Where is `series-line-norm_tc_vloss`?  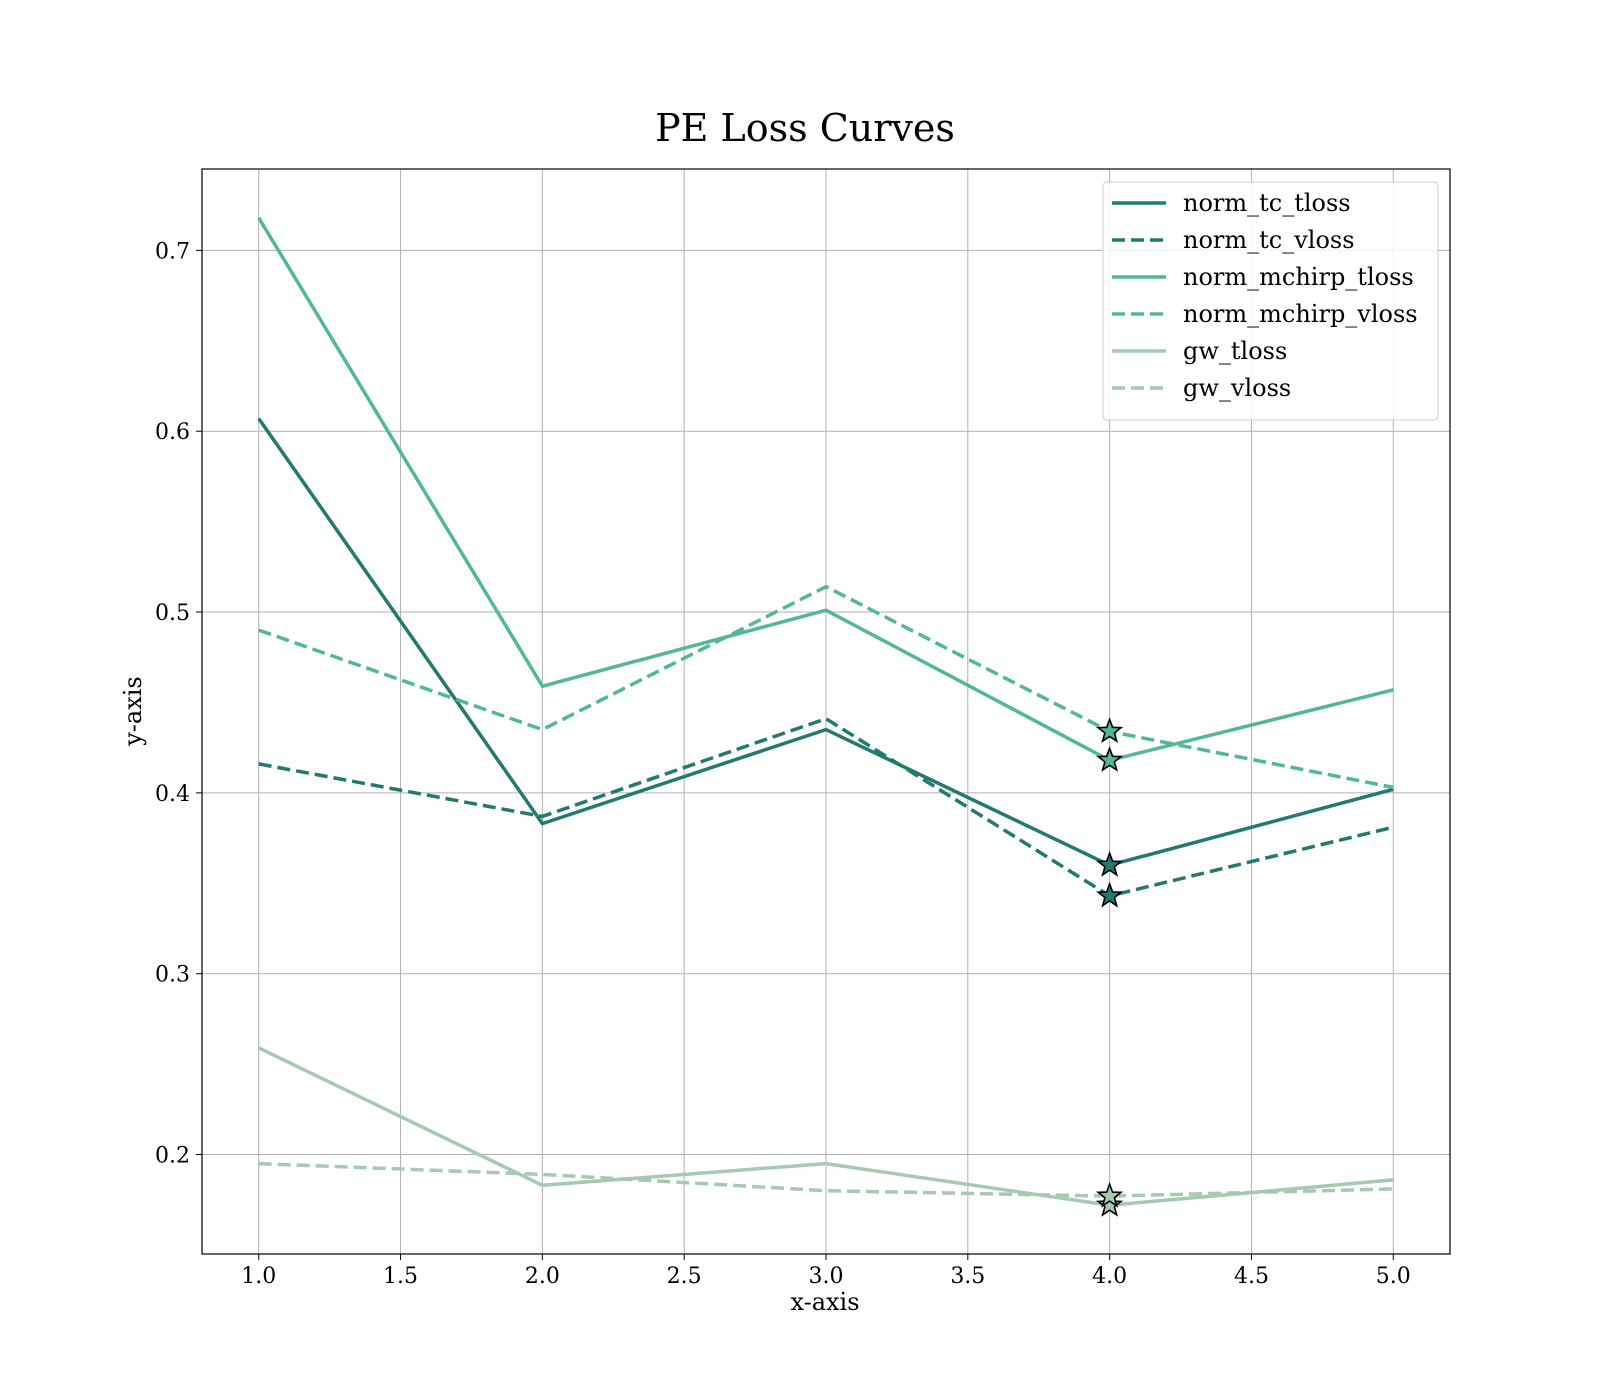
series-line-norm_tc_vloss is located at coordinates (826, 807).